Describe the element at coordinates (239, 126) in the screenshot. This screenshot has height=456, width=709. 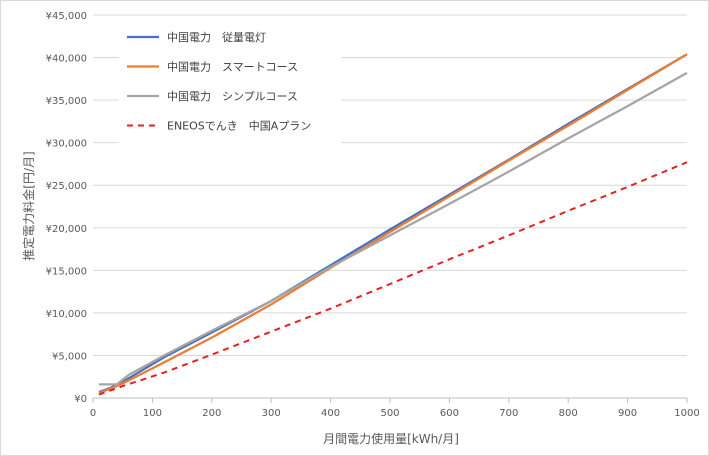
I see `legend-label: ENEOSでんき 中国Aプラン` at that location.